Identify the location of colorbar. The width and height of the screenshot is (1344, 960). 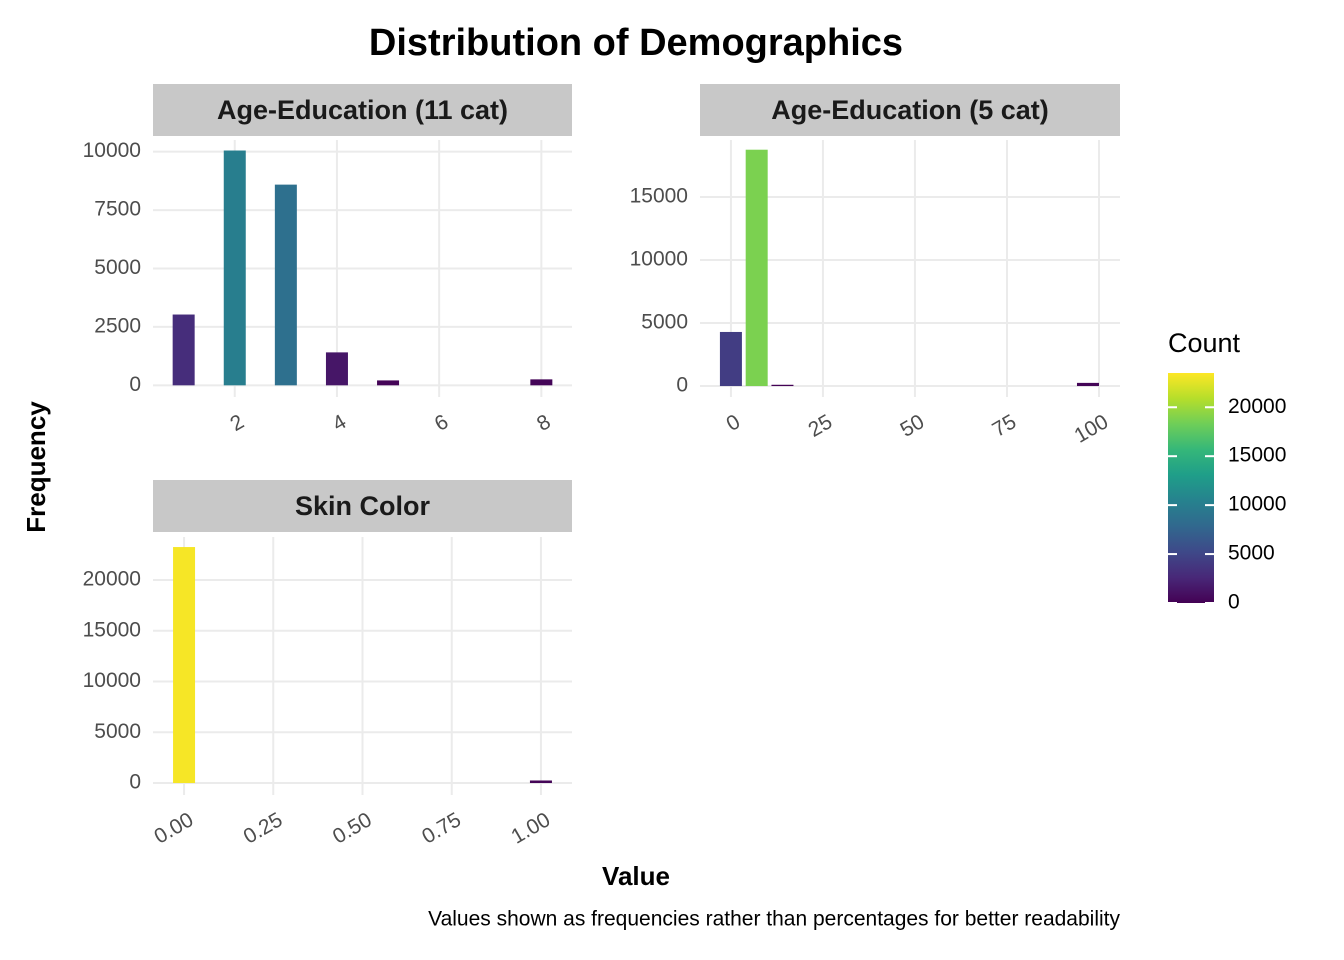
(1191, 488).